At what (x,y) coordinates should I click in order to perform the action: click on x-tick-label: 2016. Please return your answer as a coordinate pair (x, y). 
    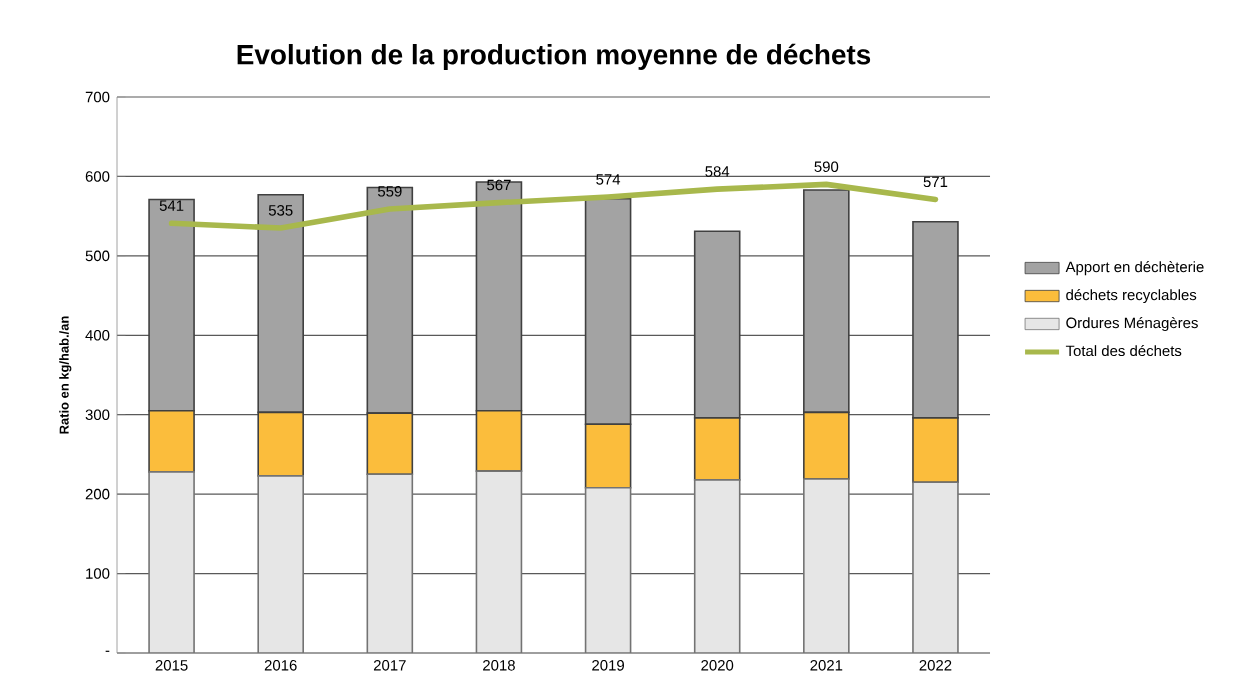
    Looking at the image, I should click on (280, 665).